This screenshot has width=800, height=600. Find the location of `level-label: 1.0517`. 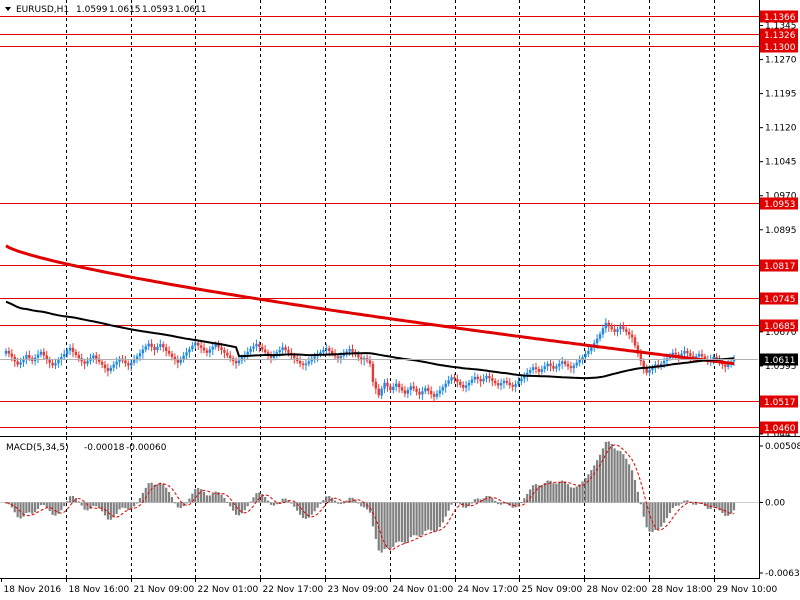

level-label: 1.0517 is located at coordinates (779, 401).